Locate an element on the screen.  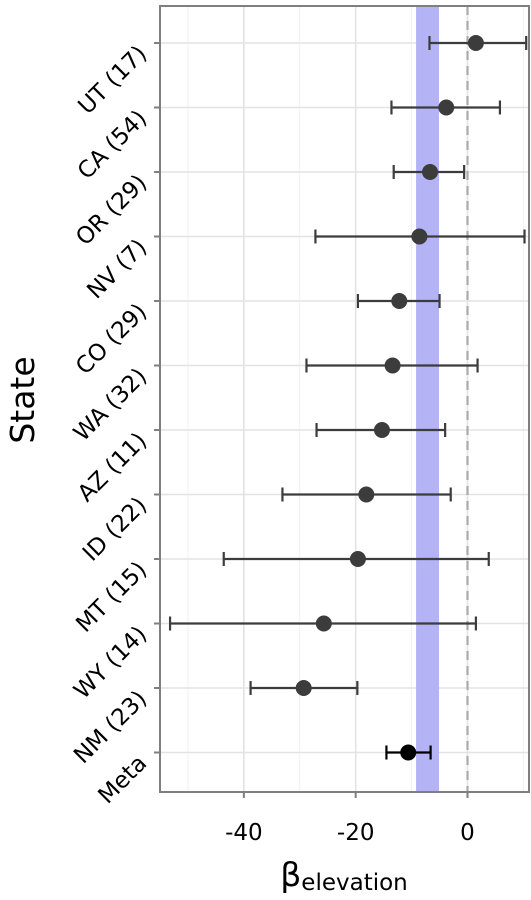
x-axis-title: βelevation is located at coordinates (344, 875).